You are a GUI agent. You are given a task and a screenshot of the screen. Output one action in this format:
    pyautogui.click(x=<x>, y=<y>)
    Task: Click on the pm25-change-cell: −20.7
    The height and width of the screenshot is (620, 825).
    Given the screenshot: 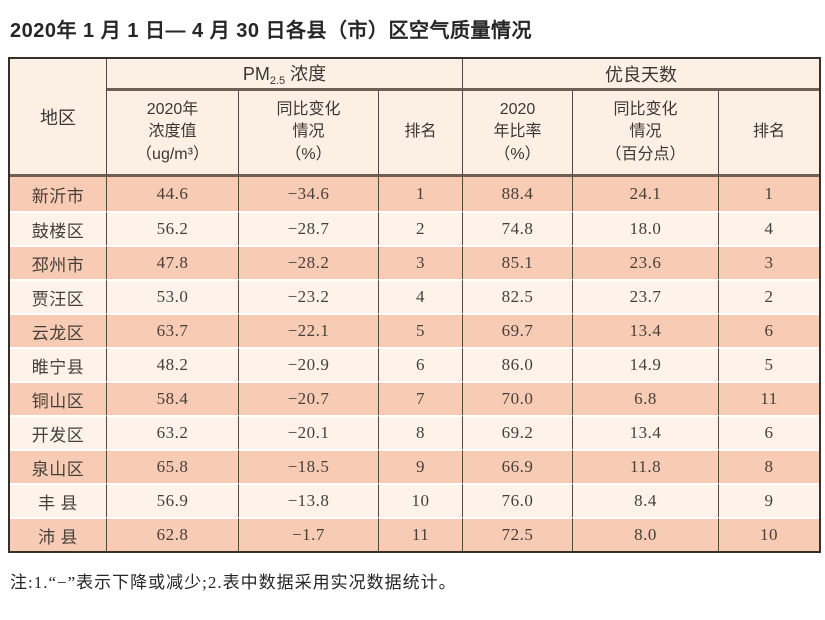 What is the action you would take?
    pyautogui.click(x=309, y=398)
    